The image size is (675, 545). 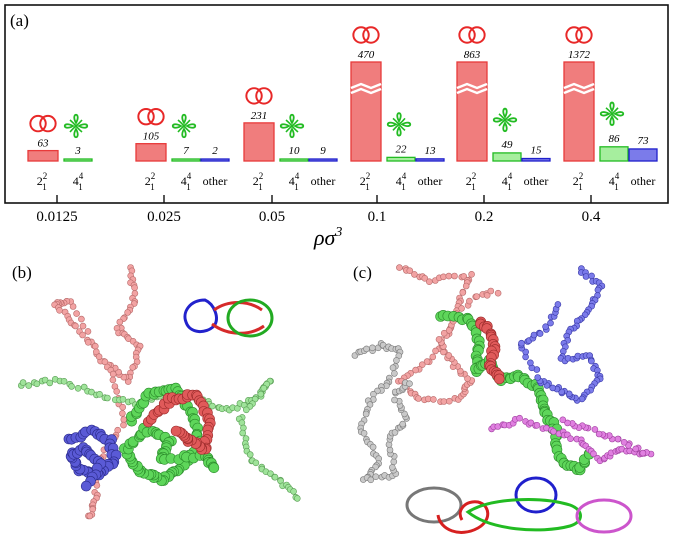 What do you see at coordinates (295, 151) in the screenshot?
I see `value-label: 10` at bounding box center [295, 151].